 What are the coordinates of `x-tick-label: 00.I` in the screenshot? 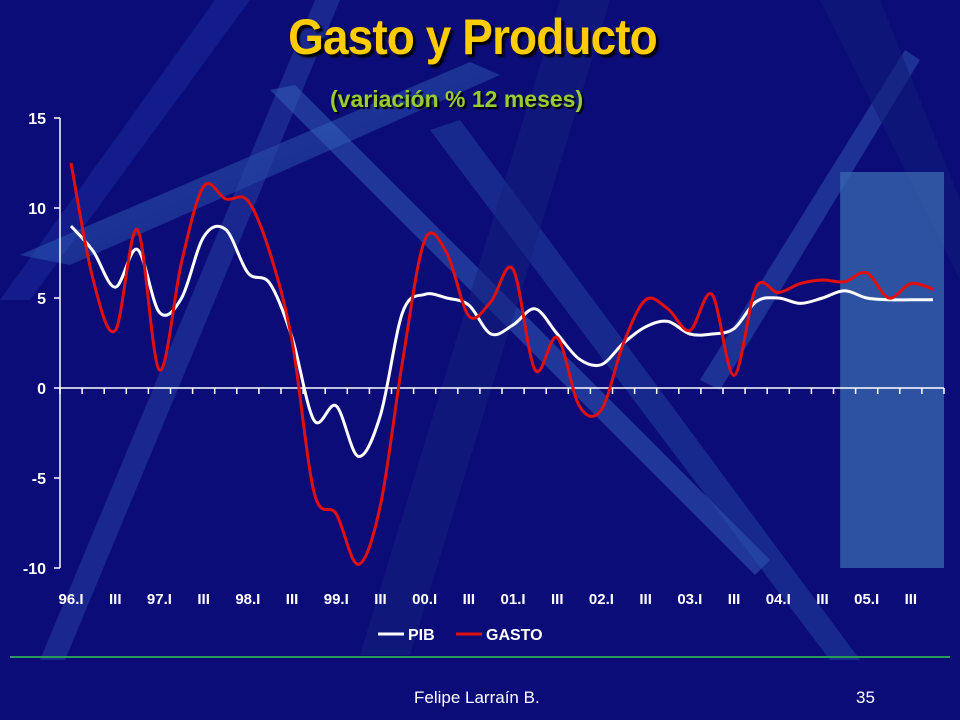 It's located at (424, 599).